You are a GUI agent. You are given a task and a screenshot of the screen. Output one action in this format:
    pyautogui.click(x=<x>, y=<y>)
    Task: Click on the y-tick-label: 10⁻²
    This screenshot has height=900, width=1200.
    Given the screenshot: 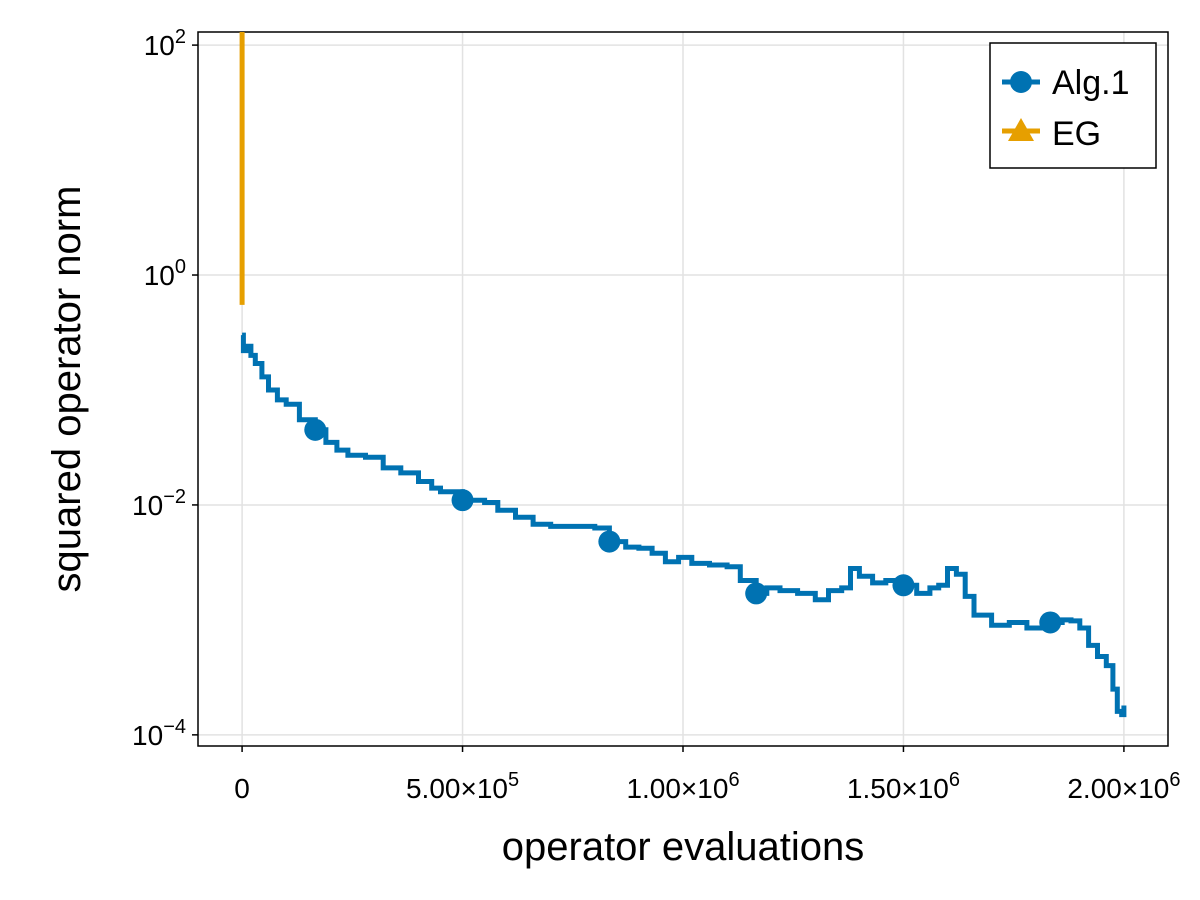 What is the action you would take?
    pyautogui.click(x=159, y=503)
    